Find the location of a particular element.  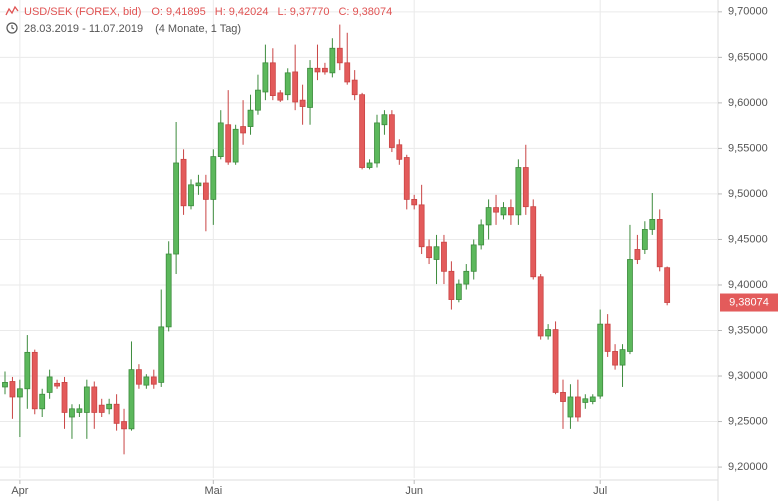

y-tick-label: 9,60000 is located at coordinates (748, 103).